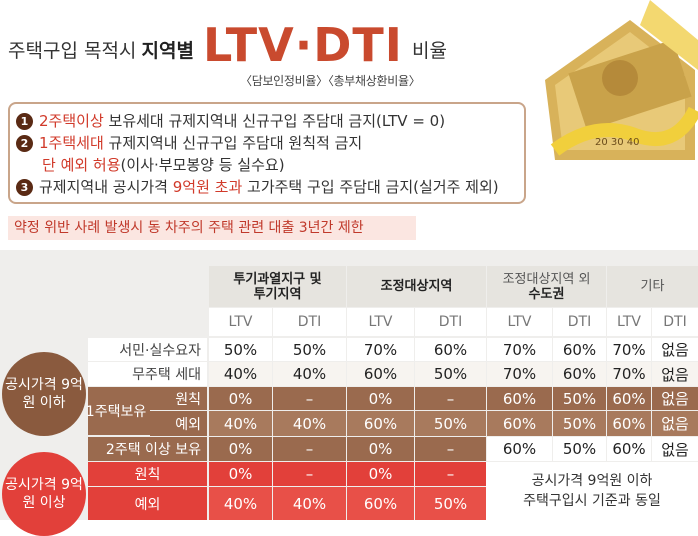  Describe the element at coordinates (330, 81) in the screenshot. I see `subtitle: 〈담보인정비율〉〈총부채상환비율〉` at that location.